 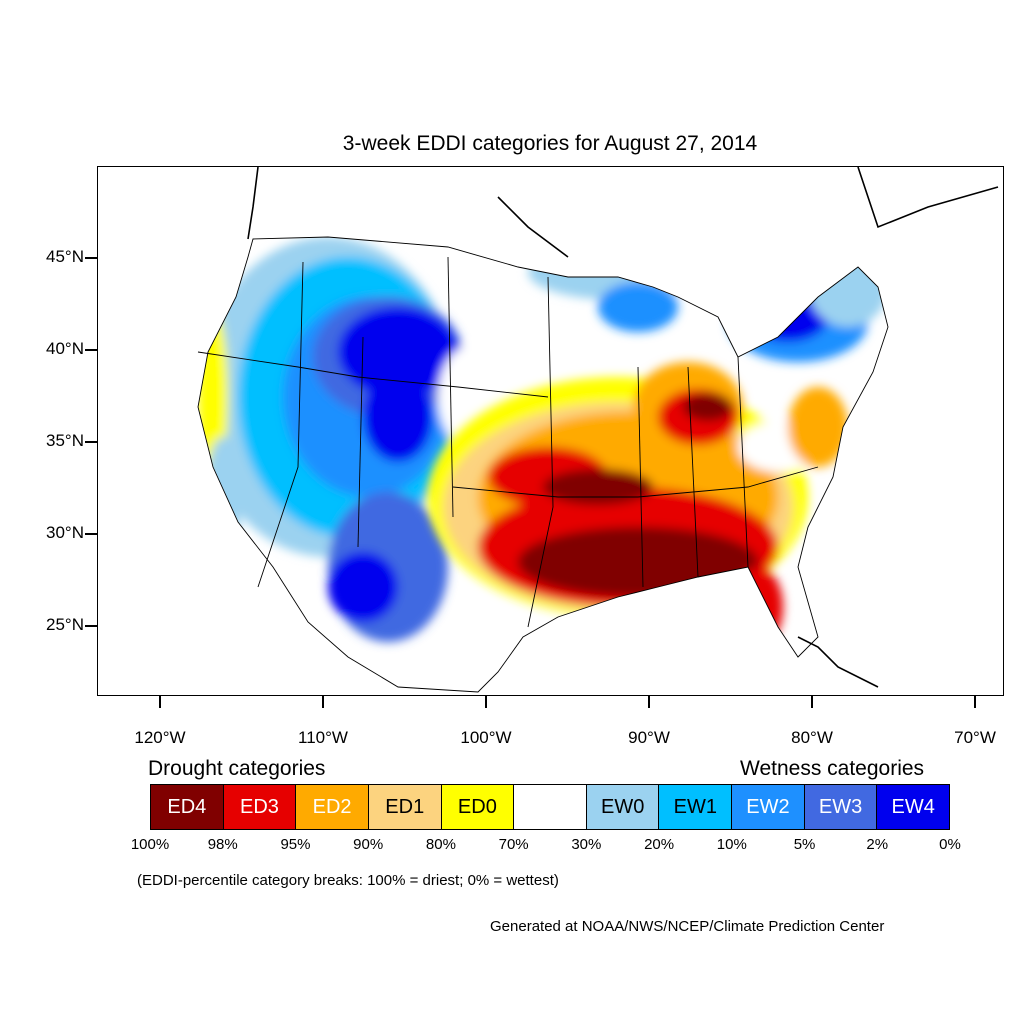 What do you see at coordinates (950, 844) in the screenshot?
I see `percentile-break-label: 0%` at bounding box center [950, 844].